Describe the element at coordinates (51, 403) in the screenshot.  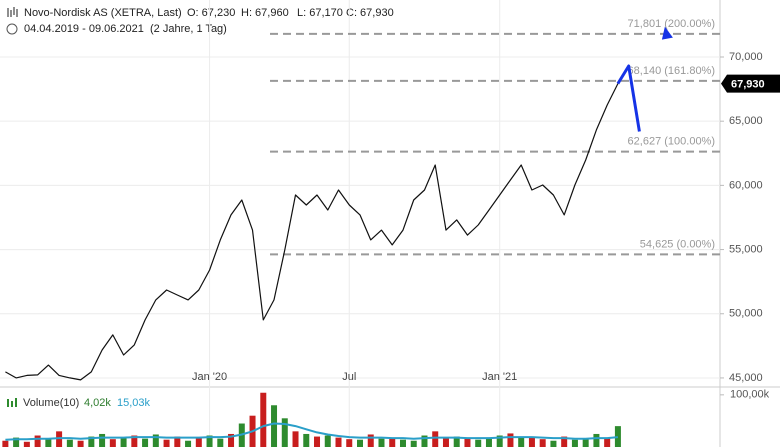
I see `volume-title: Volume(10)` at that location.